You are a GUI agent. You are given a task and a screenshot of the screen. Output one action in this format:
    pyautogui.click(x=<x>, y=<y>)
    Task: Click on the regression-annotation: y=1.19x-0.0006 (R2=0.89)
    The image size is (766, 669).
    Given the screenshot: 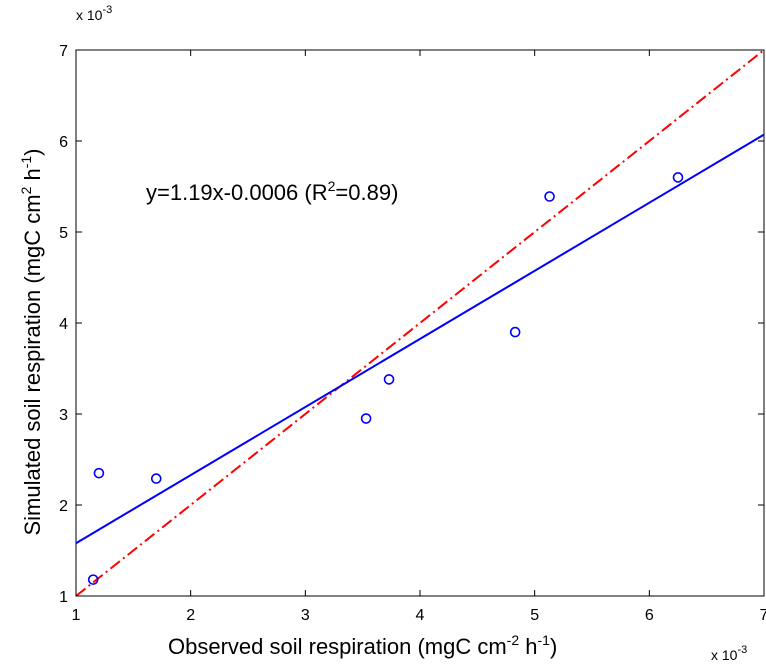 What is the action you would take?
    pyautogui.click(x=272, y=191)
    